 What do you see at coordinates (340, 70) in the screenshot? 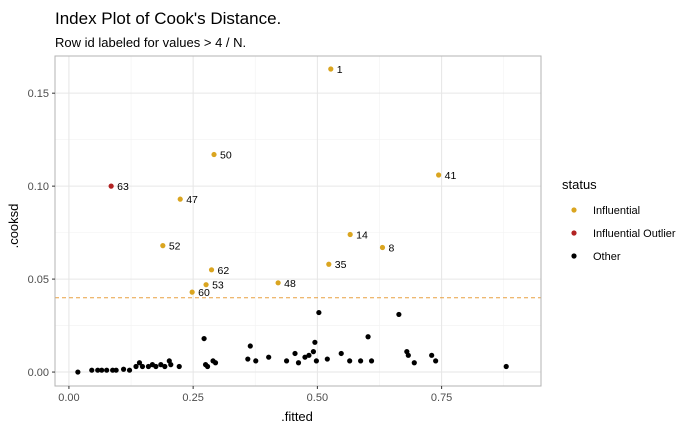
I see `point-label-1: 1` at bounding box center [340, 70].